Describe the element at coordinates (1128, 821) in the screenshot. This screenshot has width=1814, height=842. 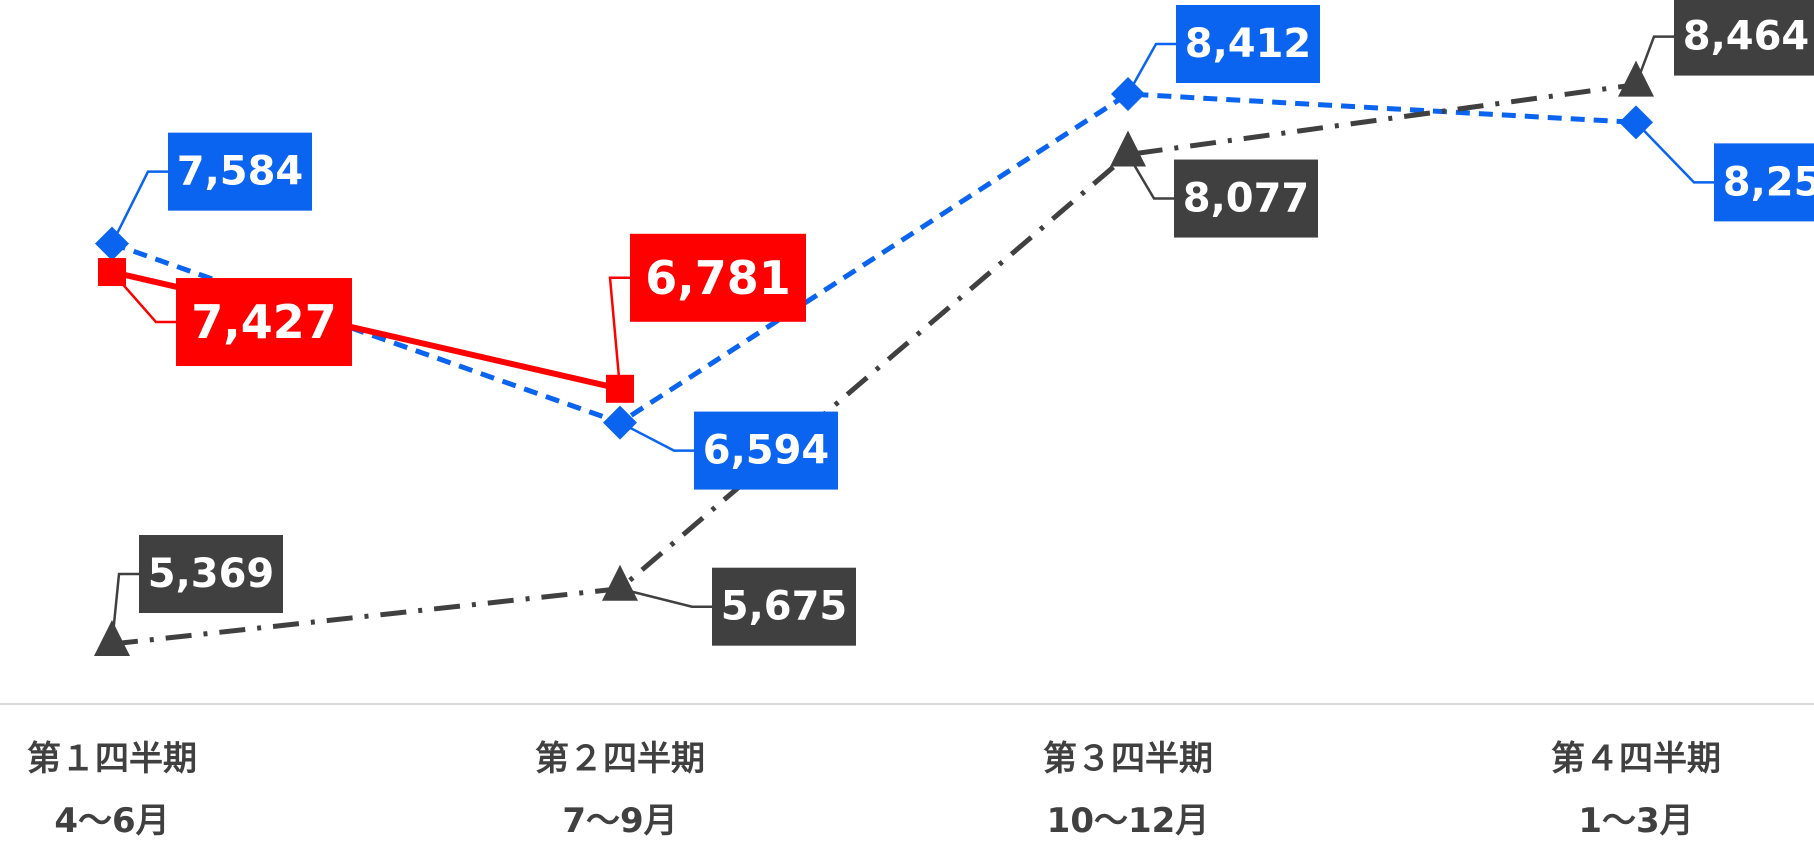
I see `category-label-2-months: 10～12月` at that location.